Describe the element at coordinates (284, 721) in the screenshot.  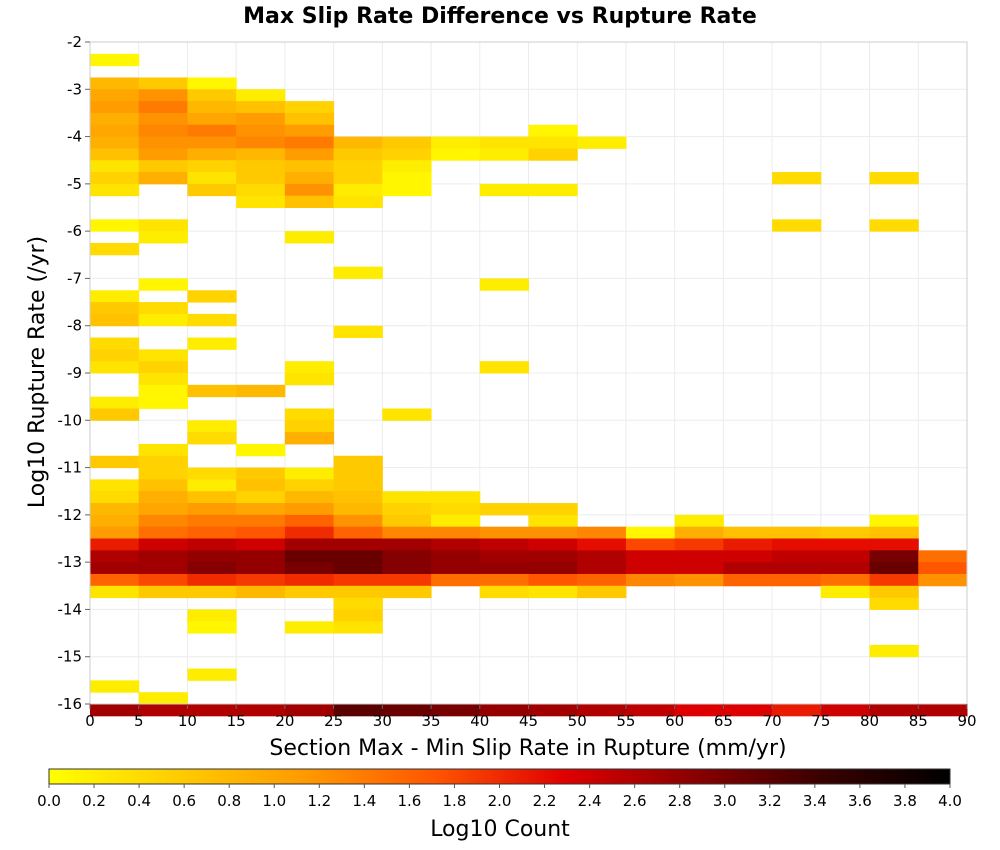
I see `x-tick-label: 20` at that location.